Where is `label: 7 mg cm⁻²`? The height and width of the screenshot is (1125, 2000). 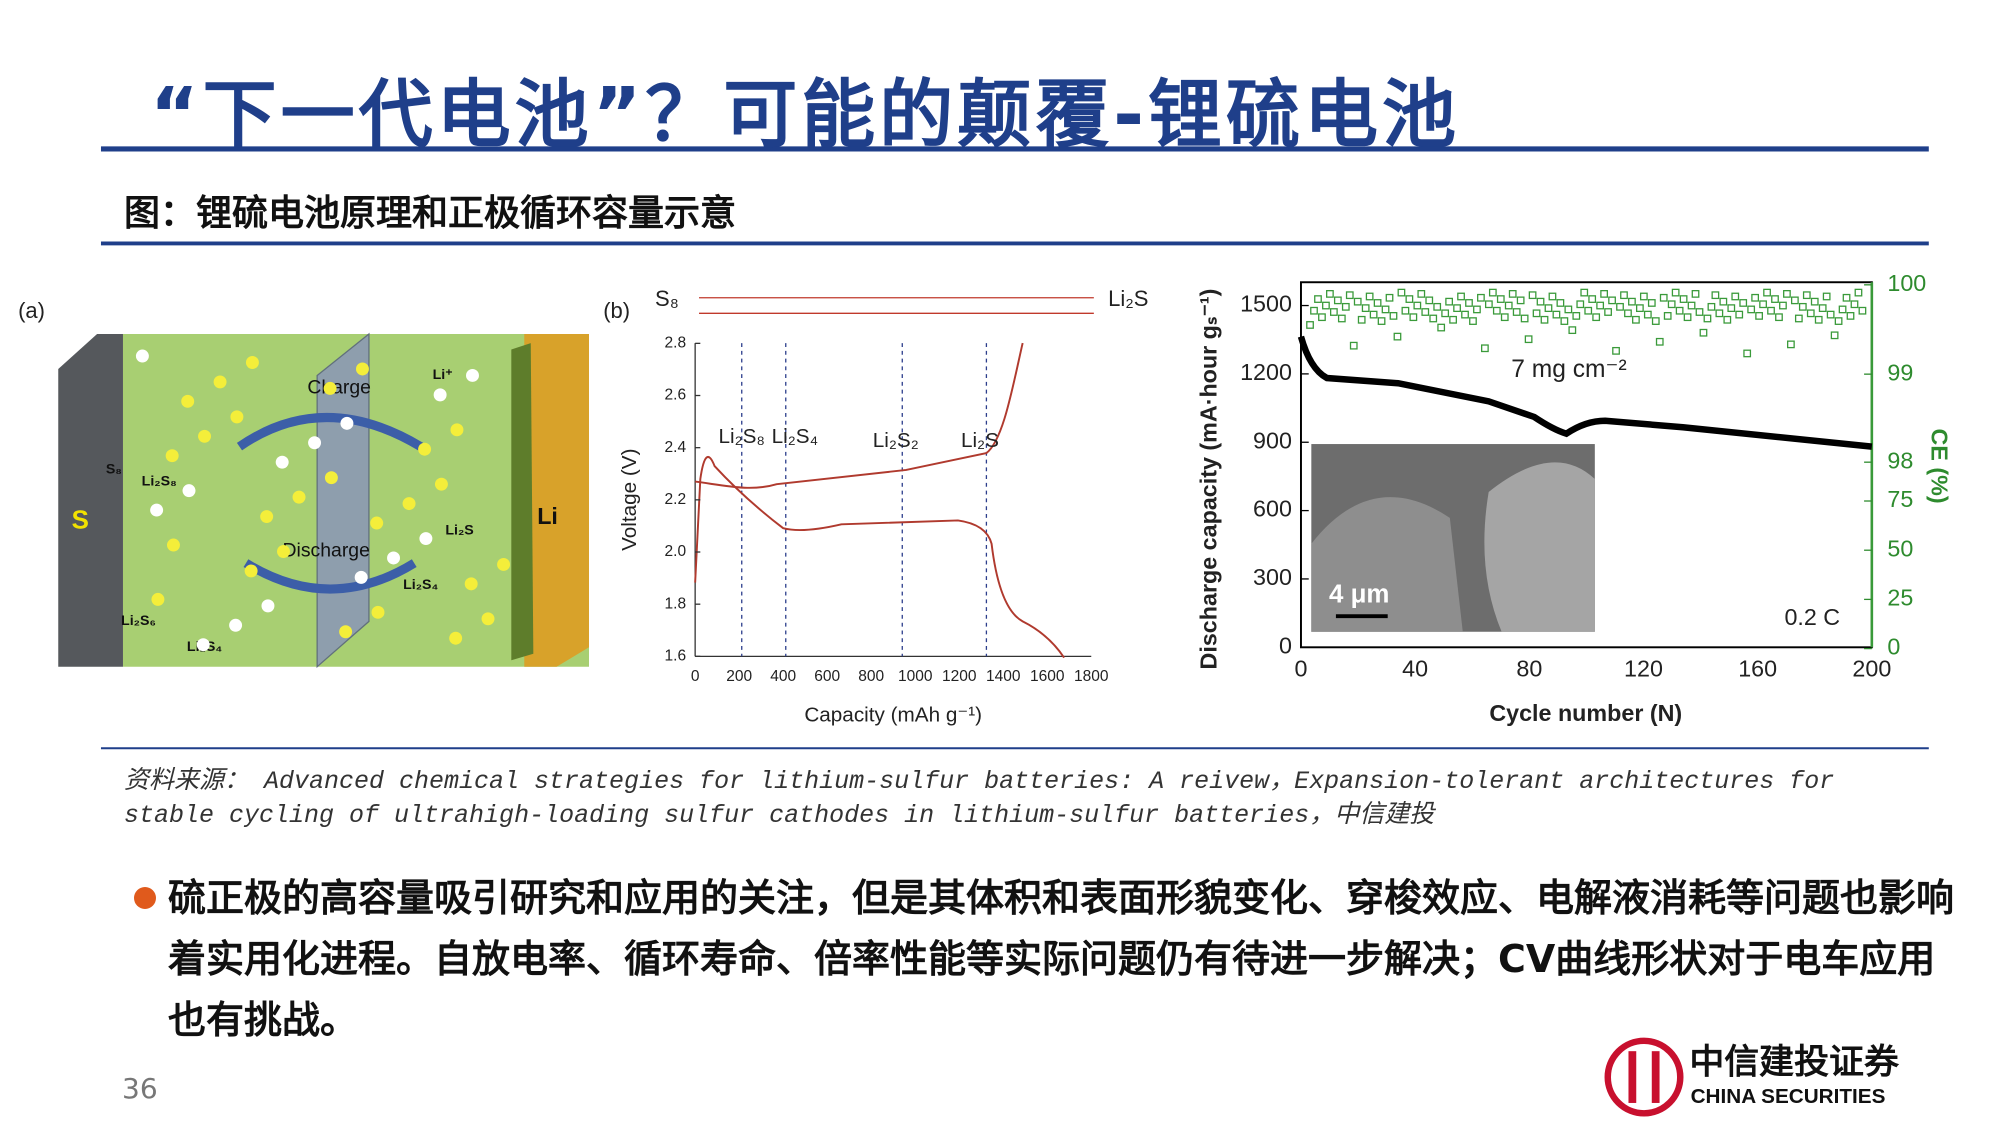
label: 7 mg cm⁻² is located at coordinates (1568, 369).